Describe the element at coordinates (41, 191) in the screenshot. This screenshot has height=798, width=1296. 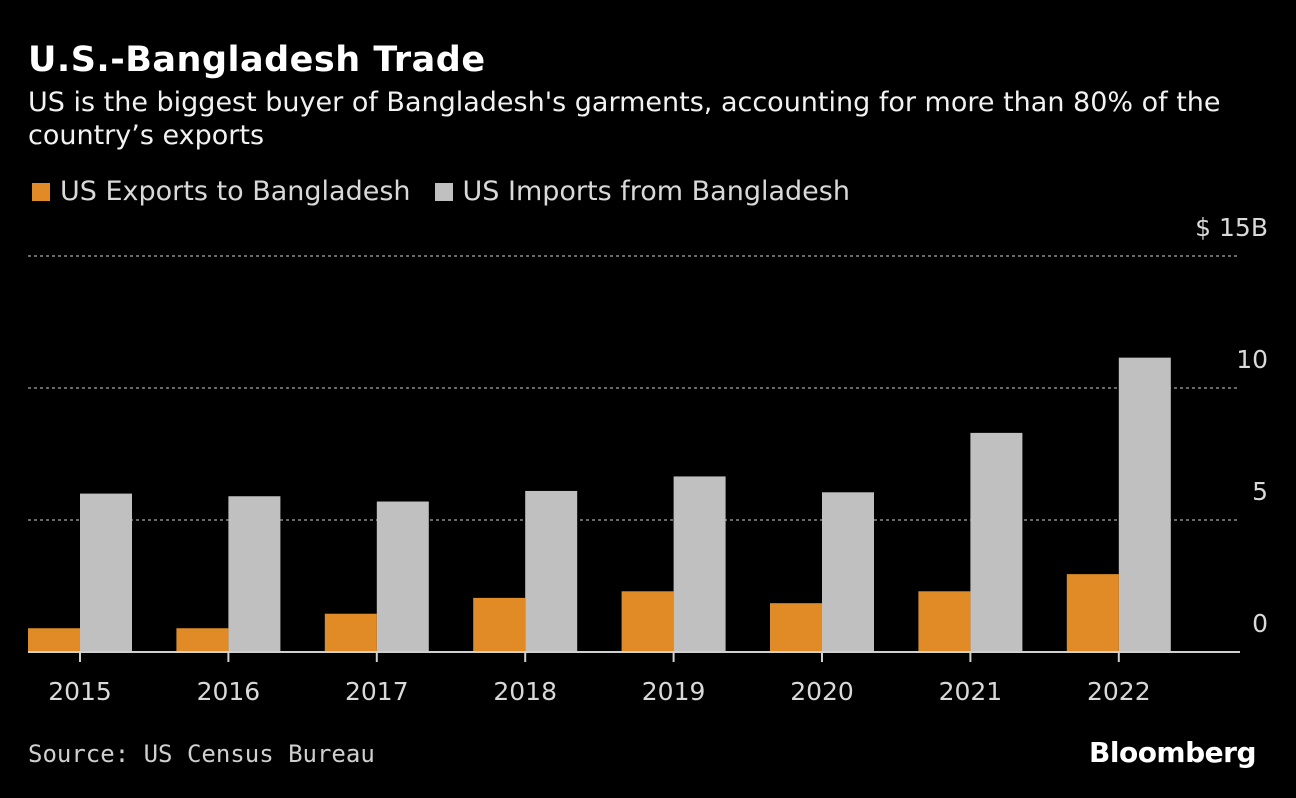
I see `legend-swatch-exports` at that location.